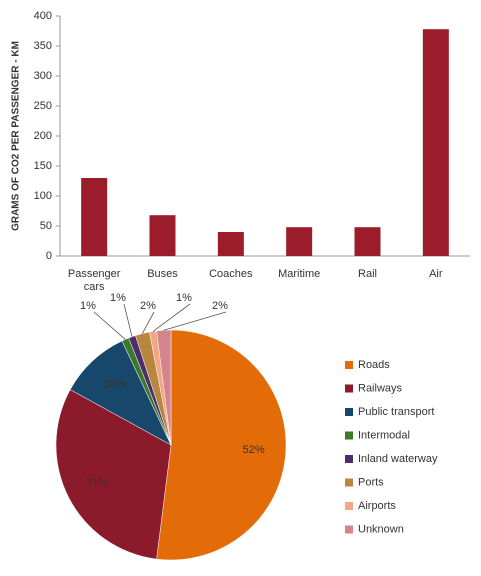 The height and width of the screenshot is (576, 481). I want to click on legend-label: Public transport, so click(396, 412).